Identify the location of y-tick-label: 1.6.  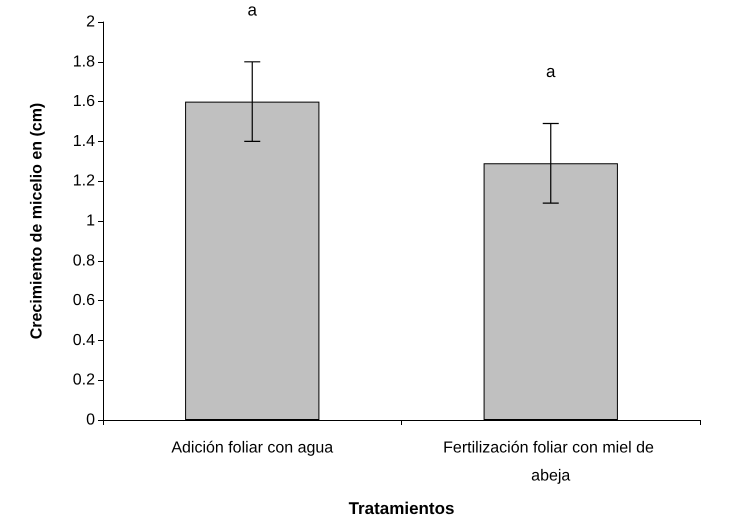
(84, 101).